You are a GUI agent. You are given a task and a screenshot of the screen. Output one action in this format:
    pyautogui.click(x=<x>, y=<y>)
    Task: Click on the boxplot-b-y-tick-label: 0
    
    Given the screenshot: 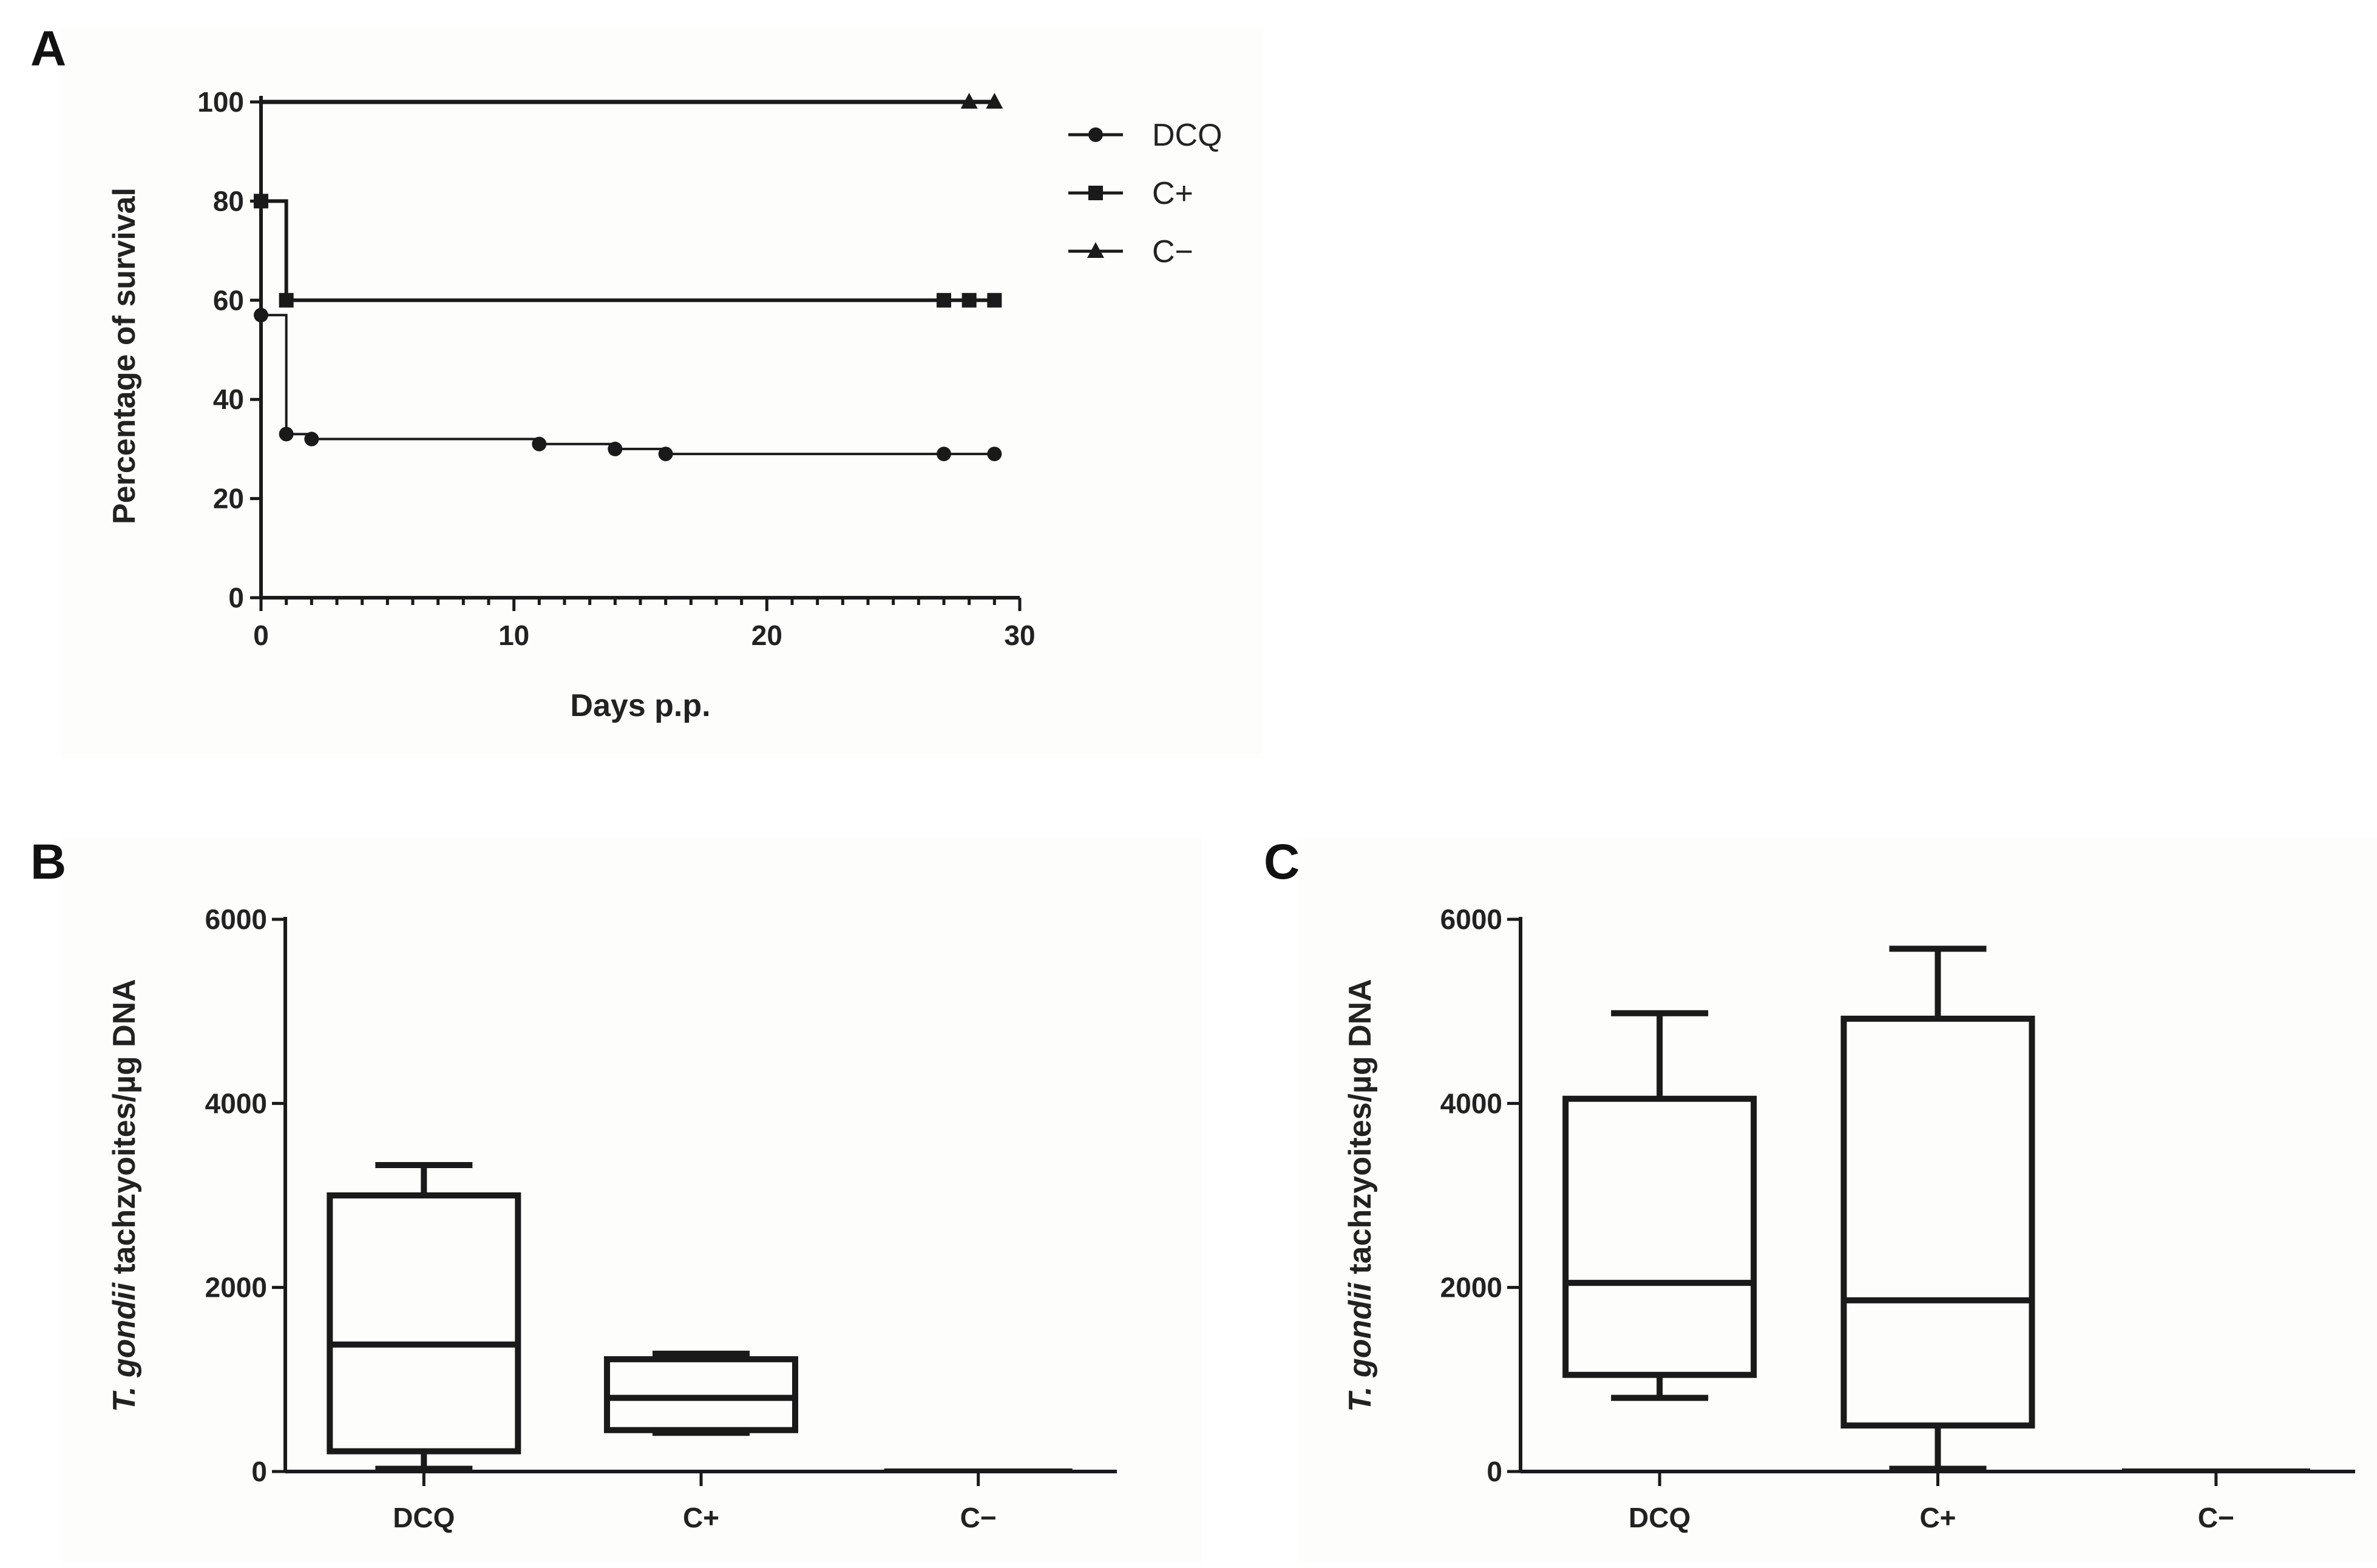 What is the action you would take?
    pyautogui.click(x=259, y=1472)
    